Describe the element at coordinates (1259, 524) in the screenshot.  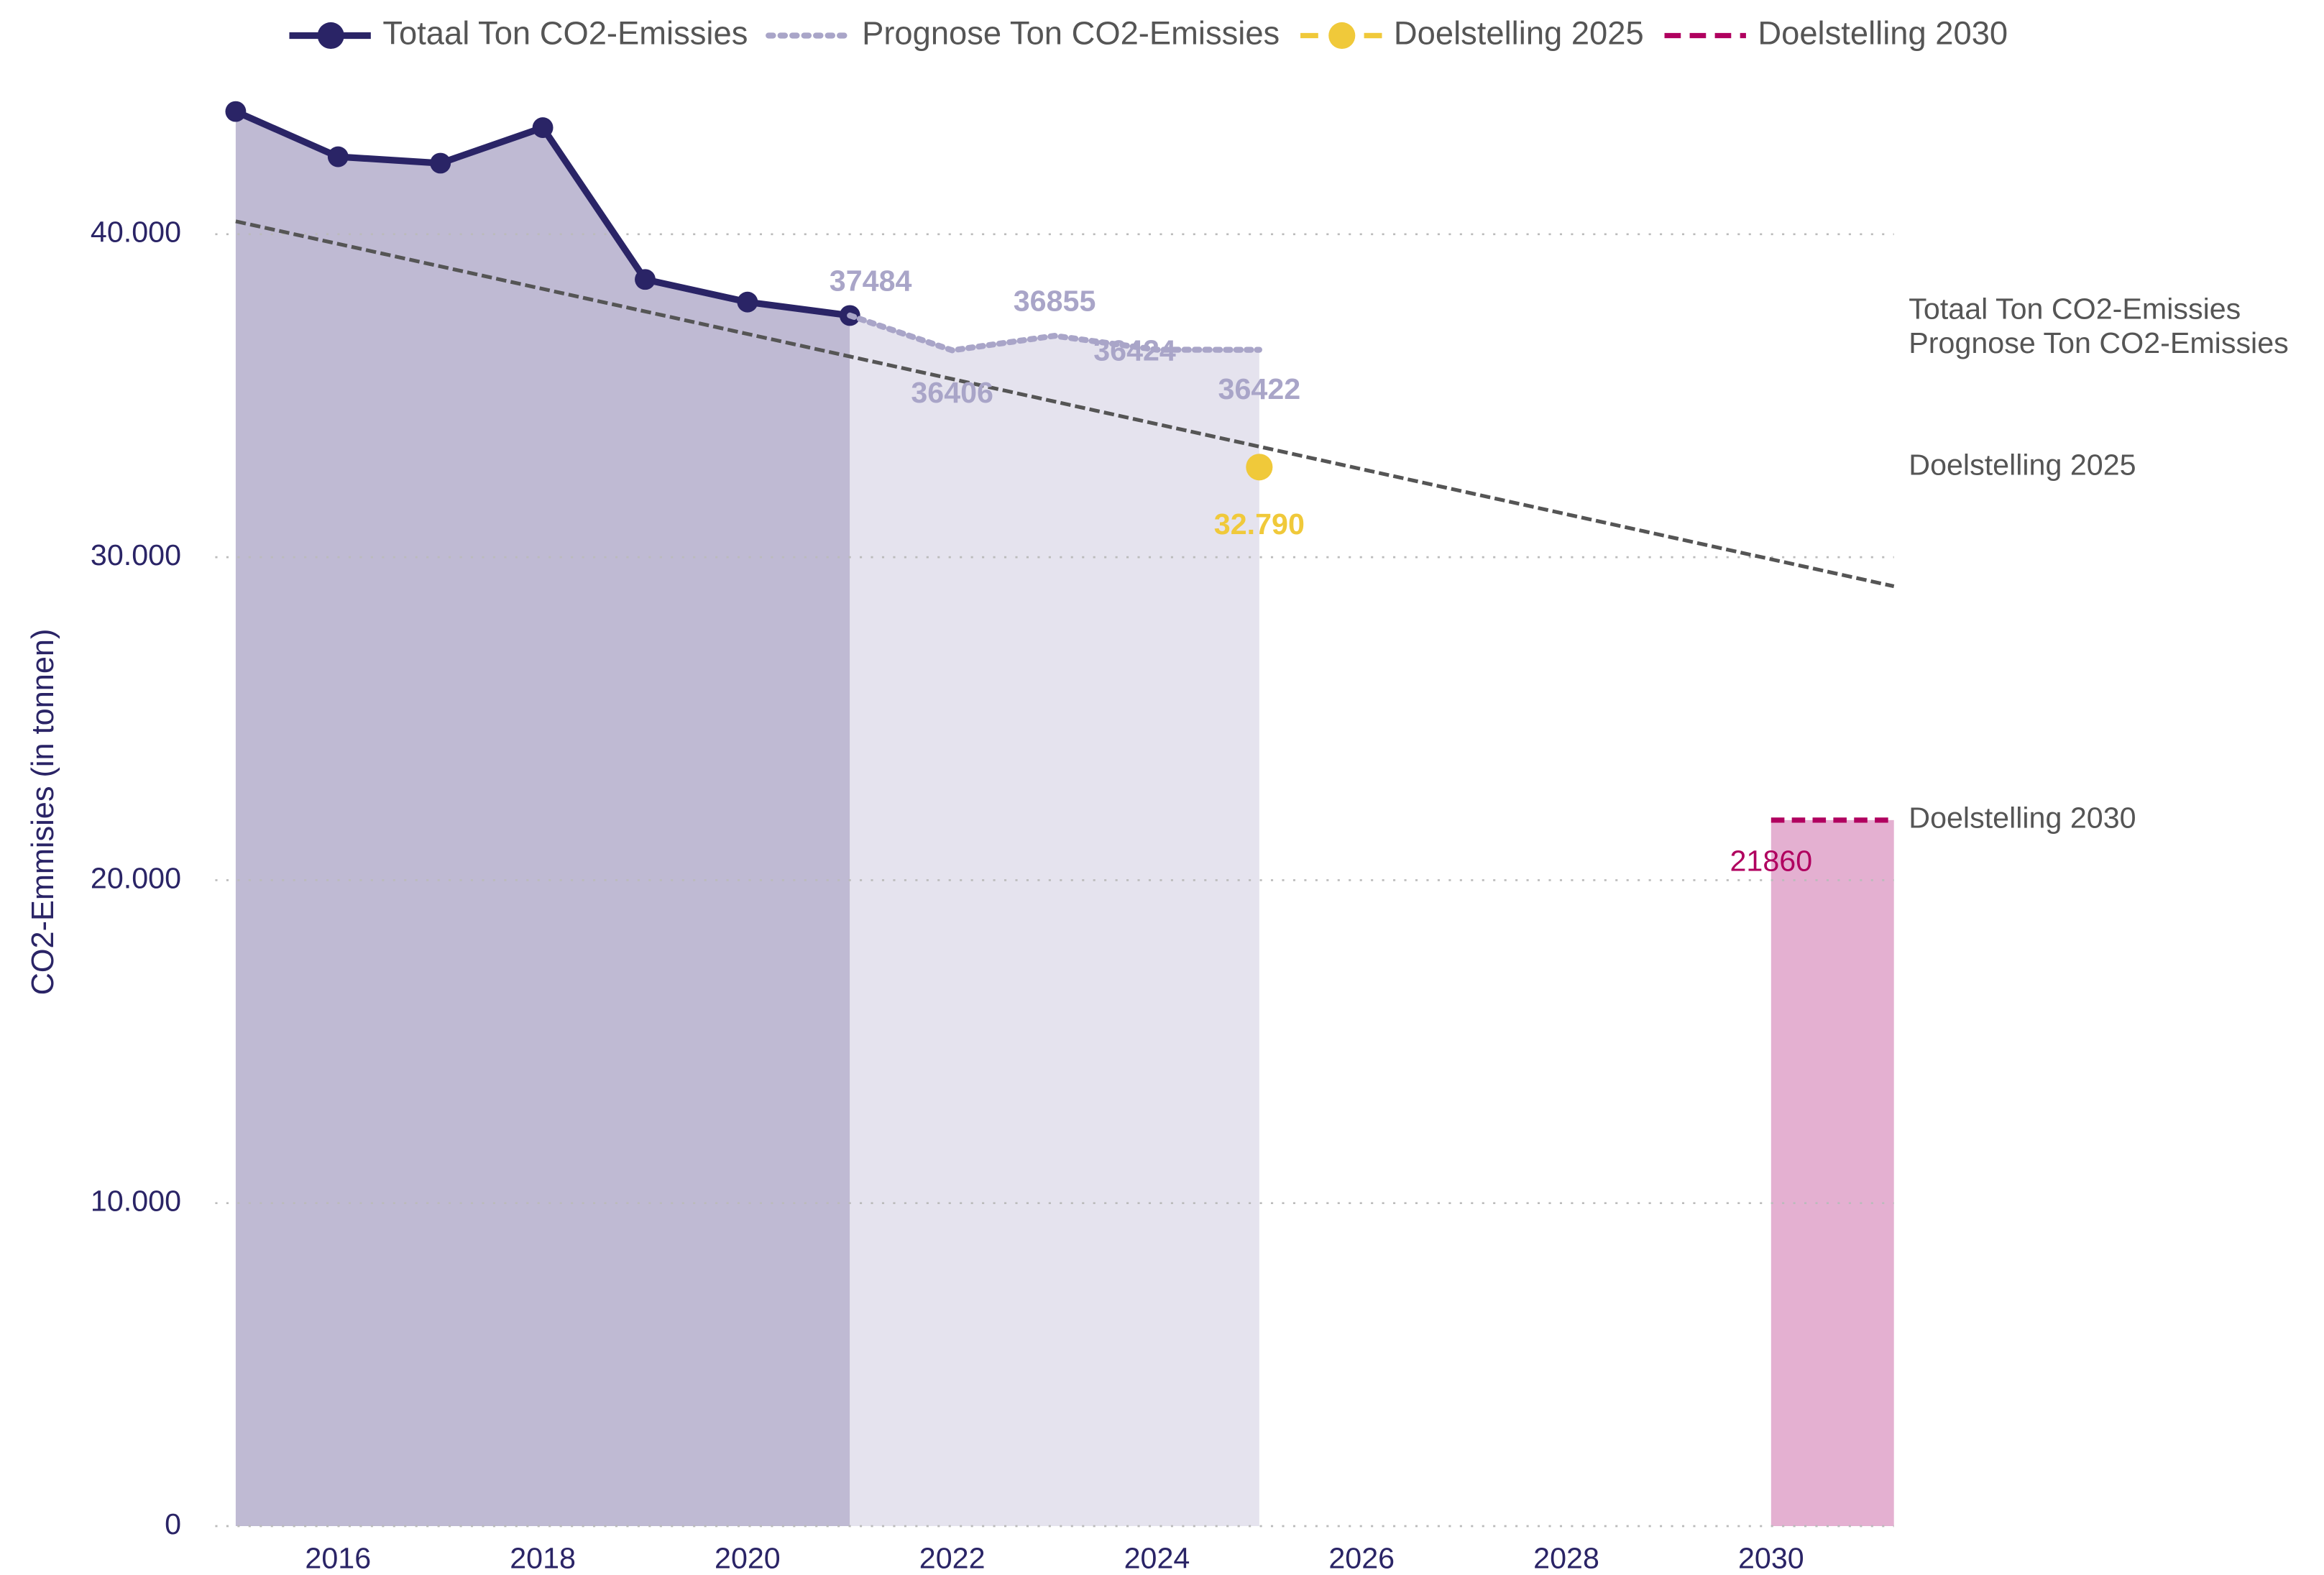
I see `data-label: 32.790` at that location.